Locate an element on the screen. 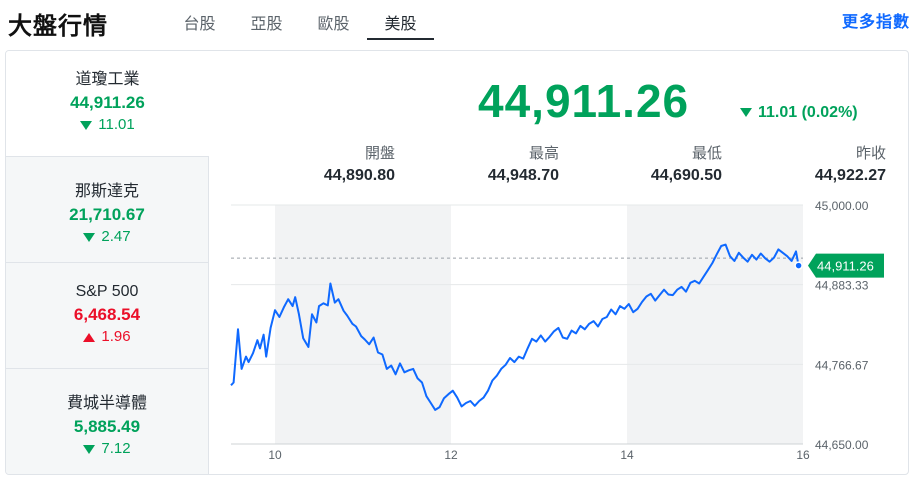 The image size is (920, 482). stat-label: 最高 is located at coordinates (543, 153).